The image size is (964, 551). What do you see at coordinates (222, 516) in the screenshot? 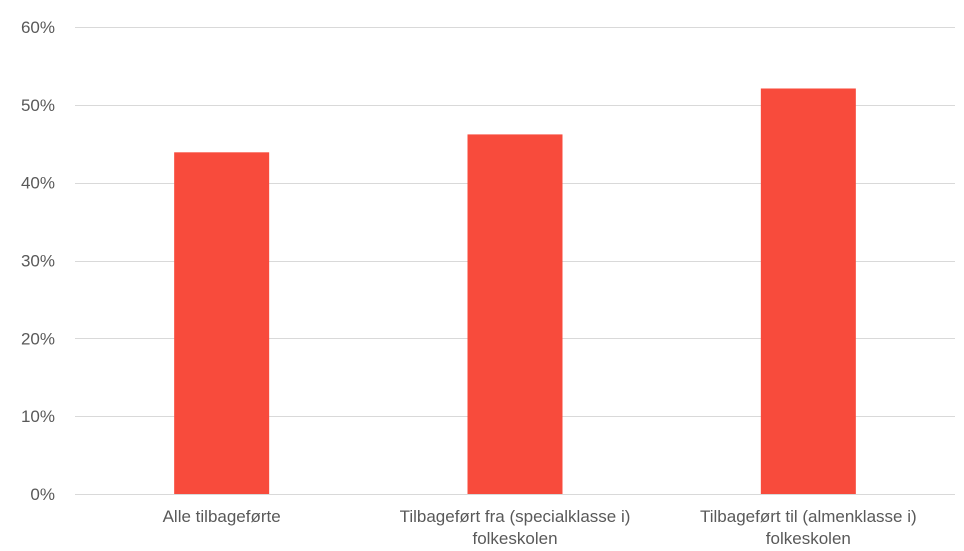
I see `x-tick-label: Alle tilbageførte` at bounding box center [222, 516].